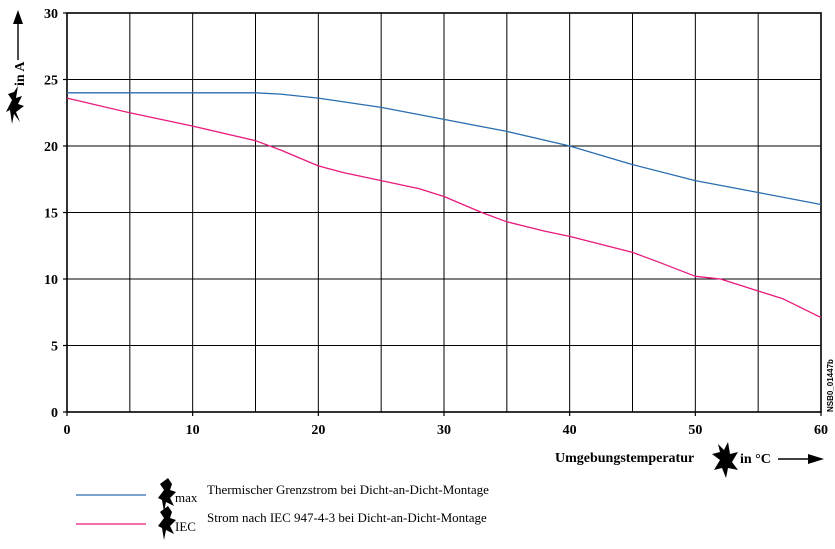  What do you see at coordinates (167, 495) in the screenshot?
I see `legend-symbol-imax-icon` at bounding box center [167, 495].